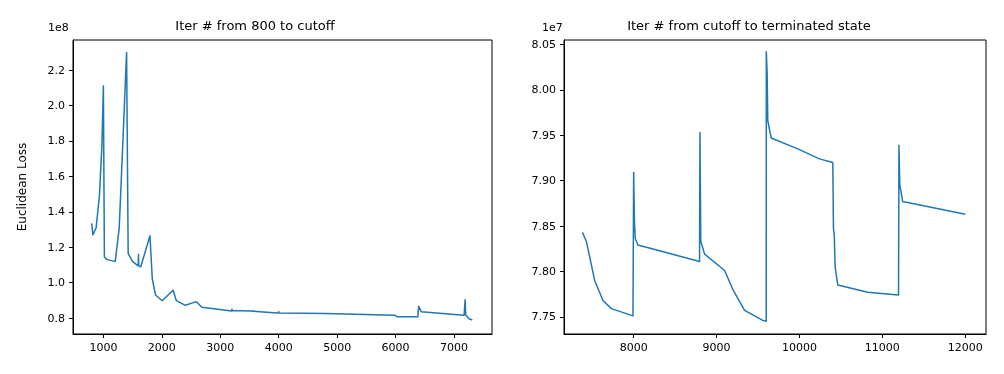 The height and width of the screenshot is (374, 1004). Describe the element at coordinates (337, 347) in the screenshot. I see `x-tick-label: 5000` at that location.